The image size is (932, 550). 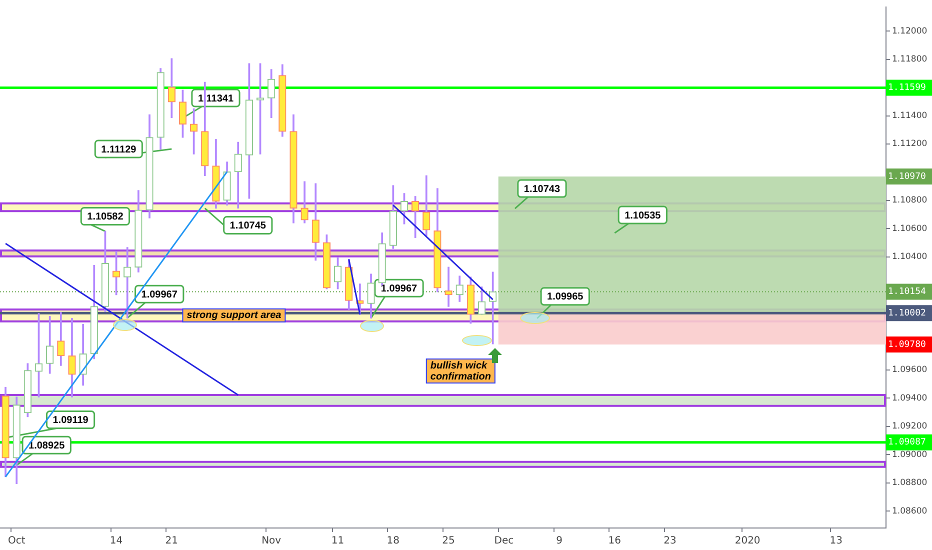 What do you see at coordinates (234, 316) in the screenshot?
I see `annotation: strong support area` at bounding box center [234, 316].